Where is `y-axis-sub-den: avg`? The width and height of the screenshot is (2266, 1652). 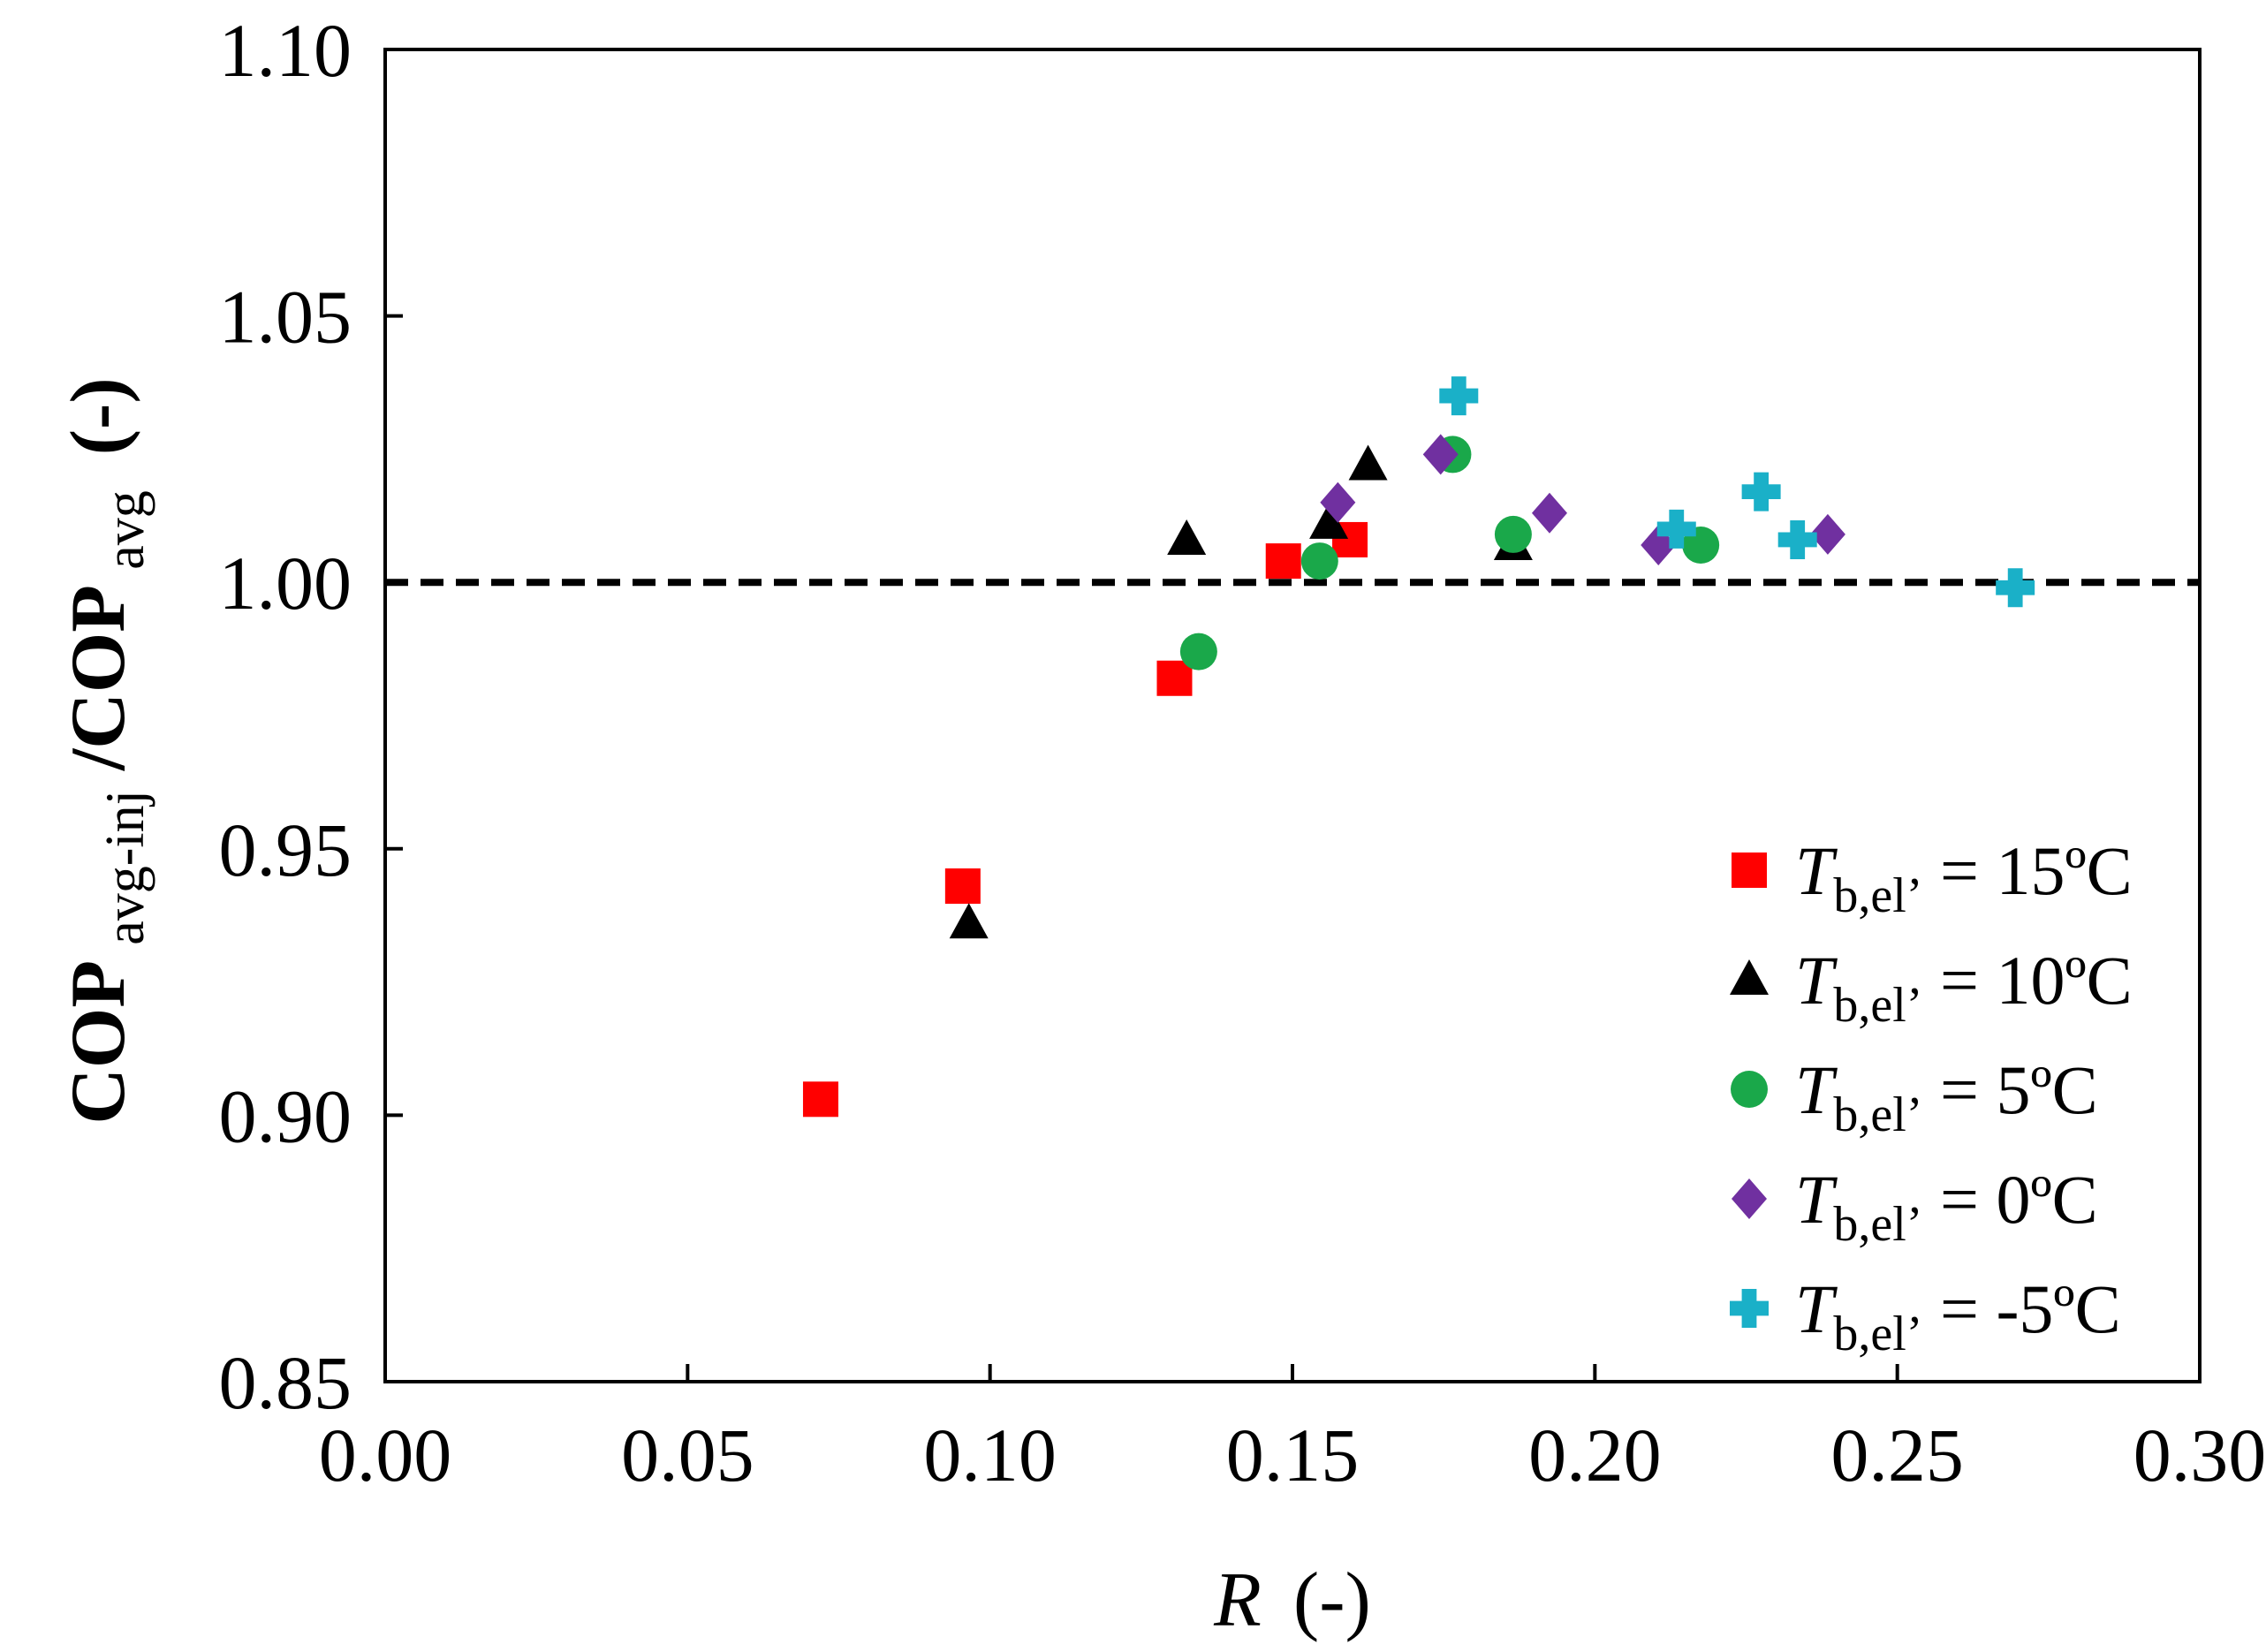 y-axis-sub-den: avg is located at coordinates (125, 530).